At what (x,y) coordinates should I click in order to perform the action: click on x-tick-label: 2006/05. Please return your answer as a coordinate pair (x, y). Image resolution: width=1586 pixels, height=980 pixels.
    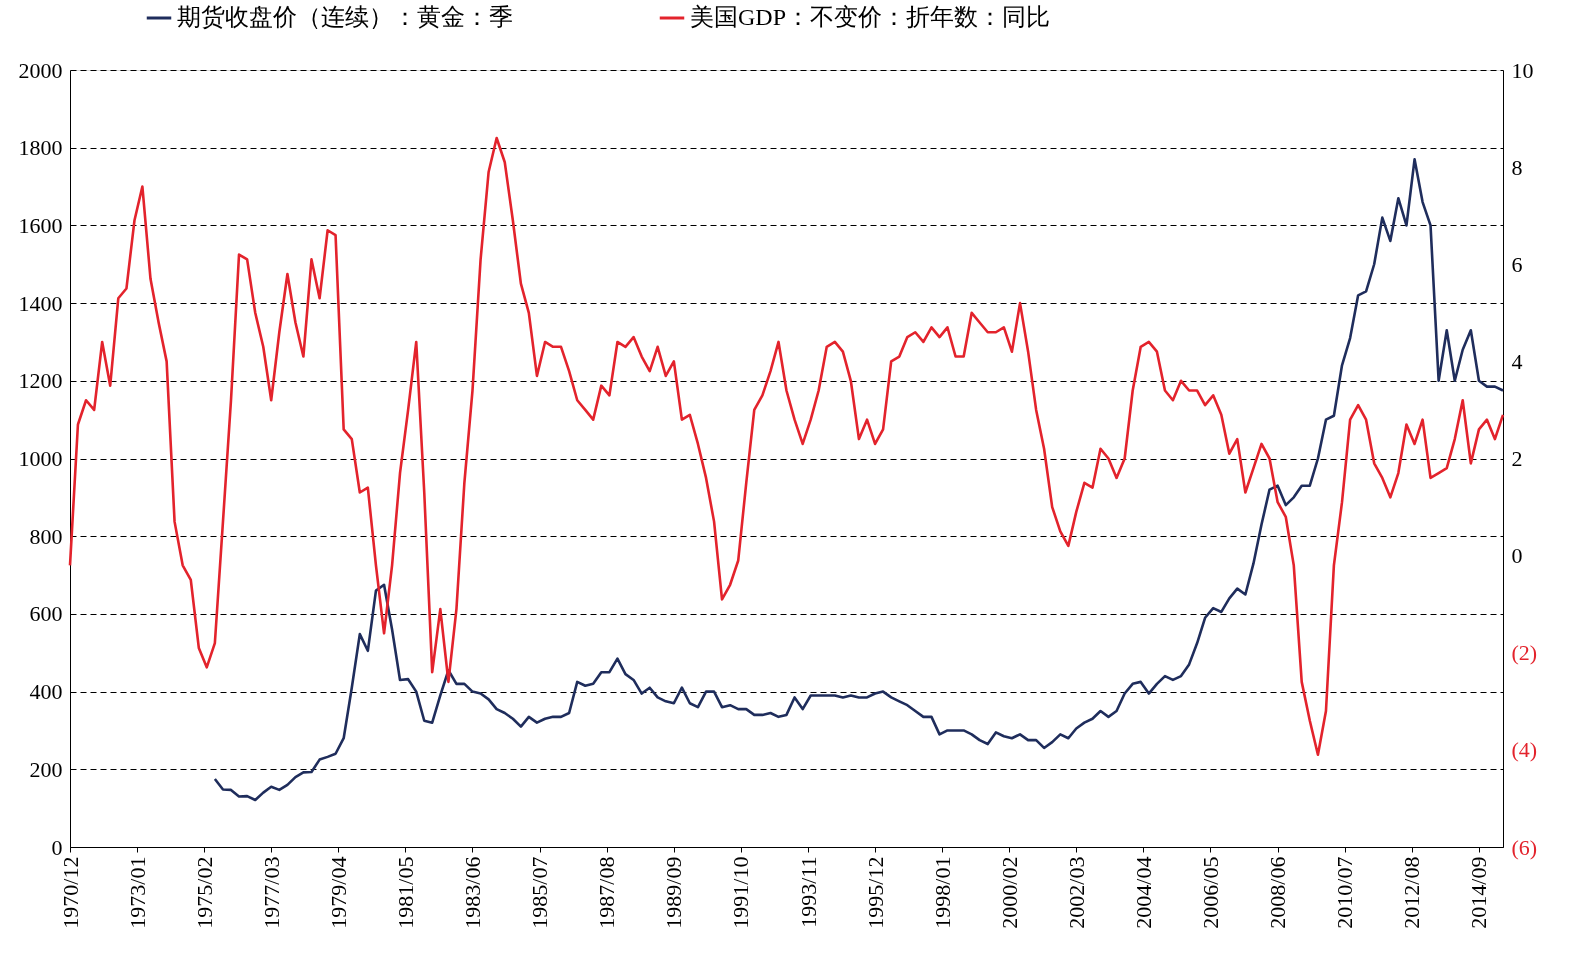
    Looking at the image, I should click on (1210, 892).